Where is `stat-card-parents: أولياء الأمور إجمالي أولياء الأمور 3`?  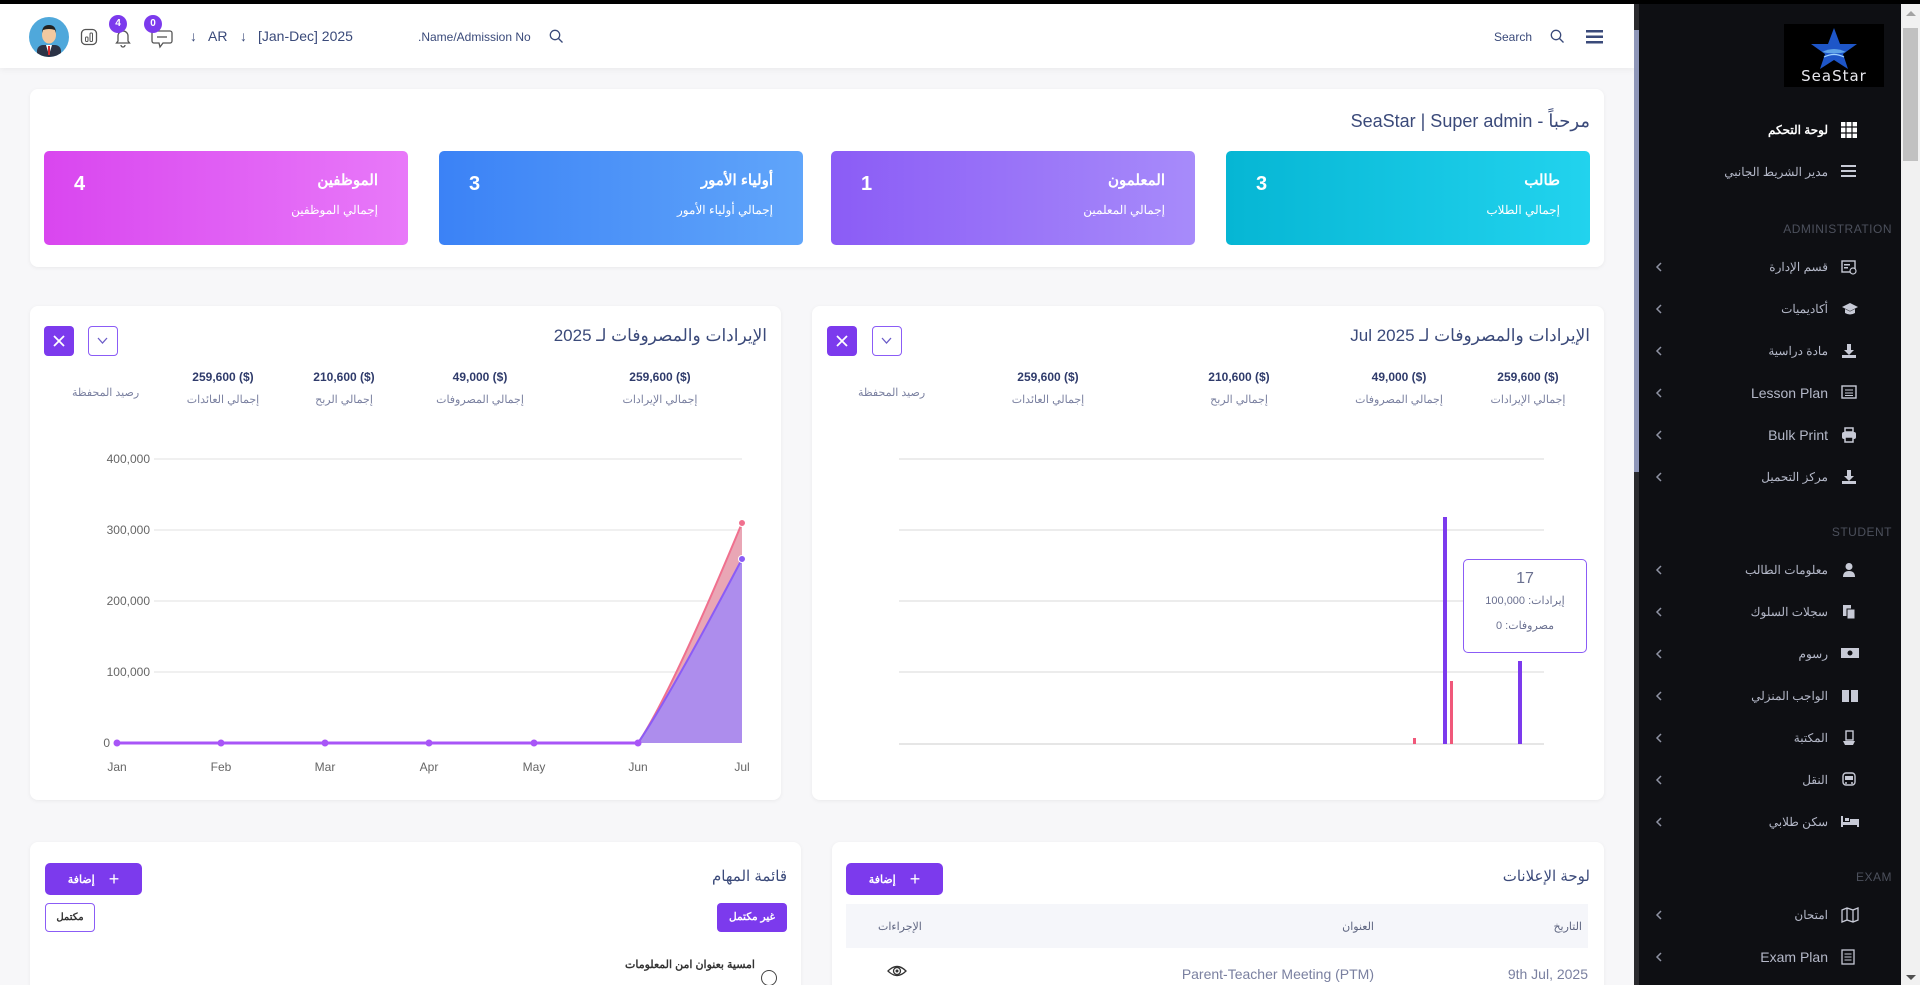
stat-card-parents: أولياء الأمور إجمالي أولياء الأمور 3 is located at coordinates (621, 198).